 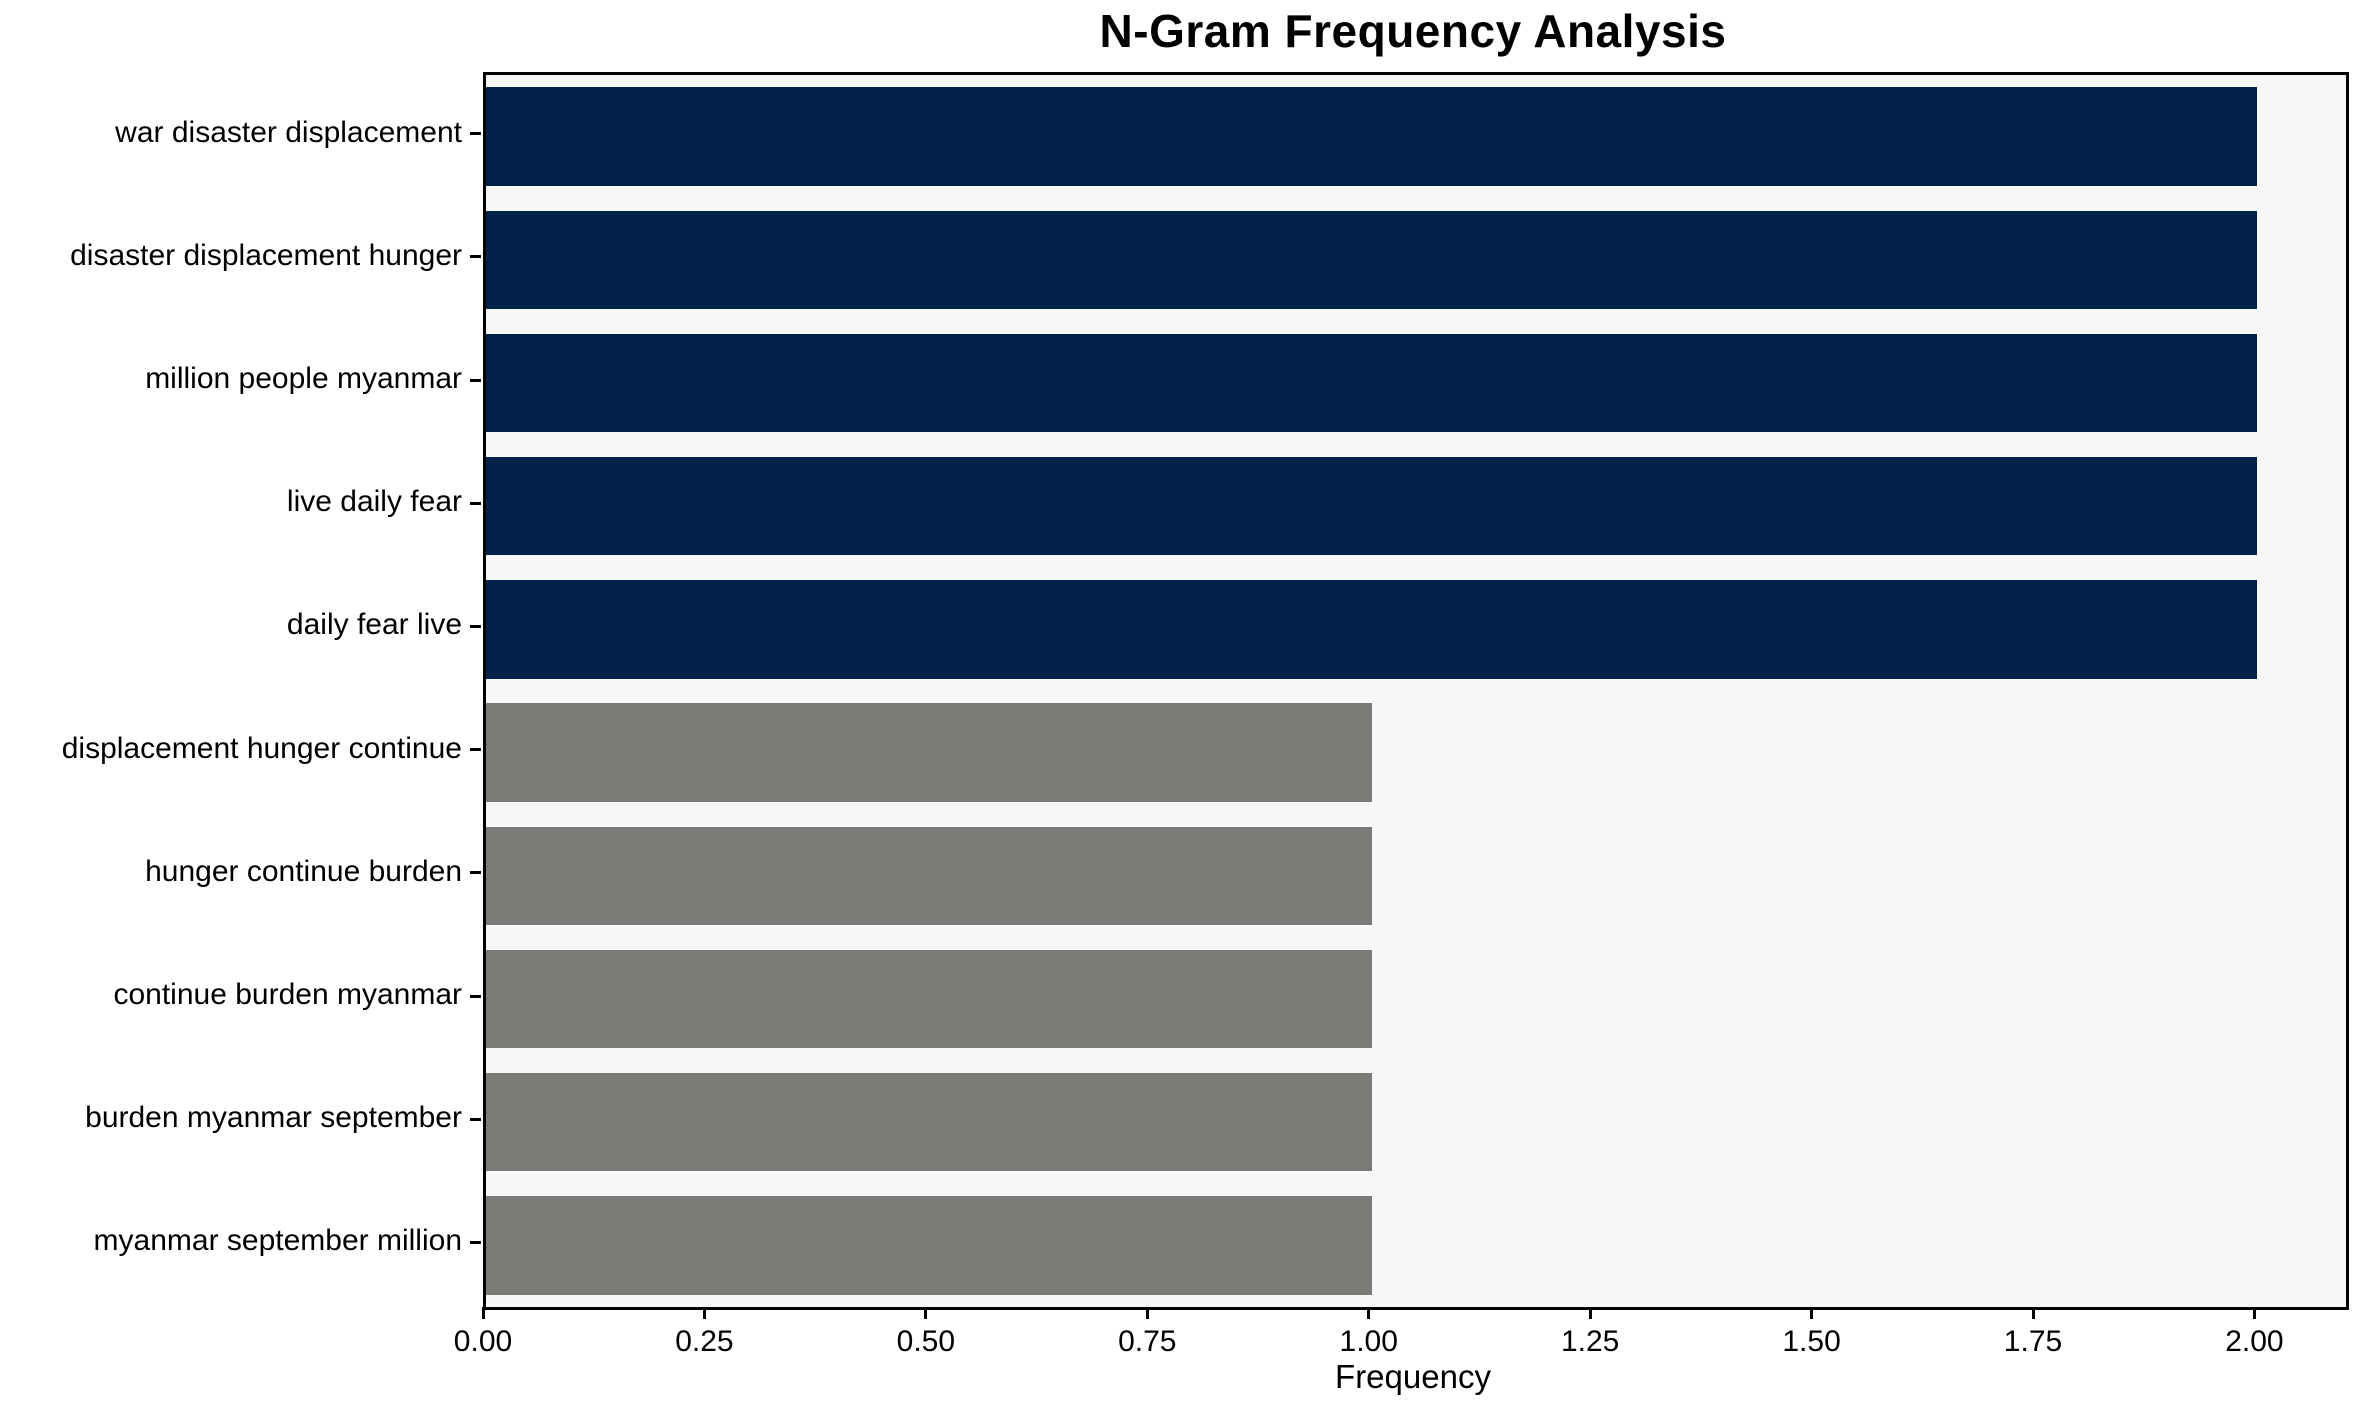 I want to click on x-tick-label: 0.50, so click(x=926, y=1341).